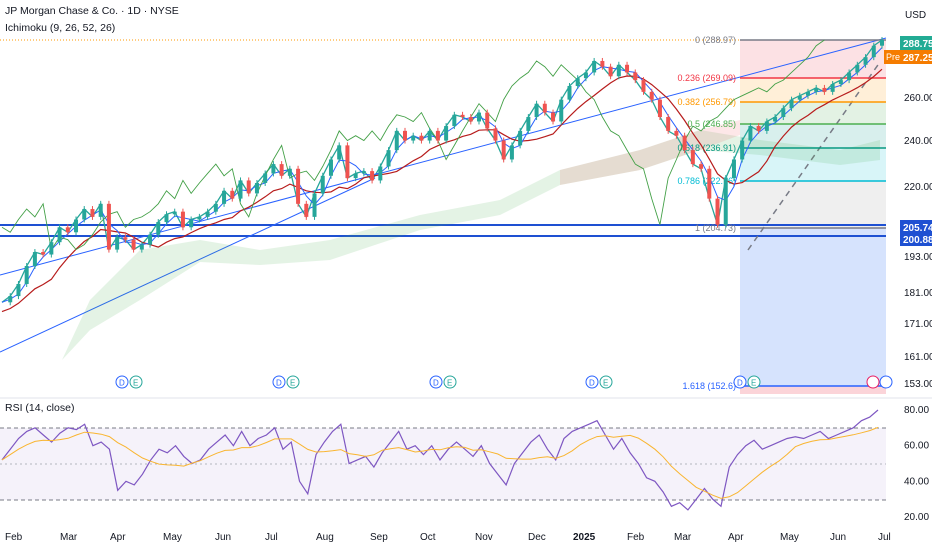  What do you see at coordinates (537, 537) in the screenshot?
I see `time-tick: Dec` at bounding box center [537, 537].